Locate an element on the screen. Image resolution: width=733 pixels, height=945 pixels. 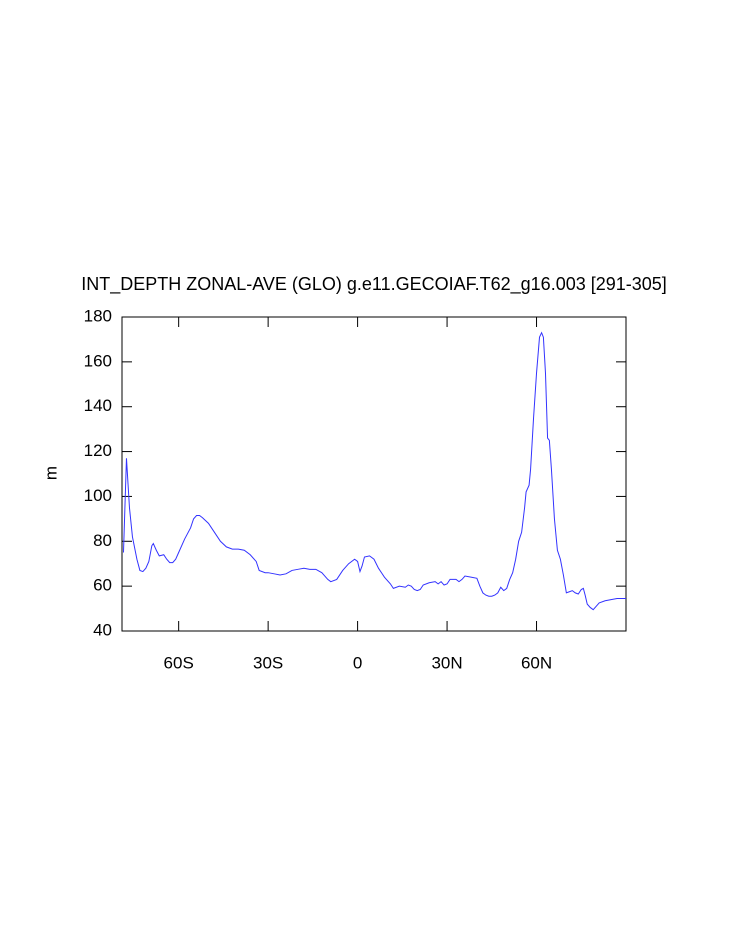
y-tick-label: 40 is located at coordinates (102, 629).